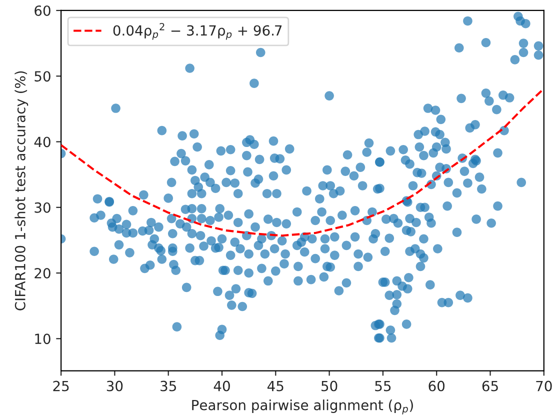 The image size is (555, 419). I want to click on y-tick-label: 60, so click(42, 10).